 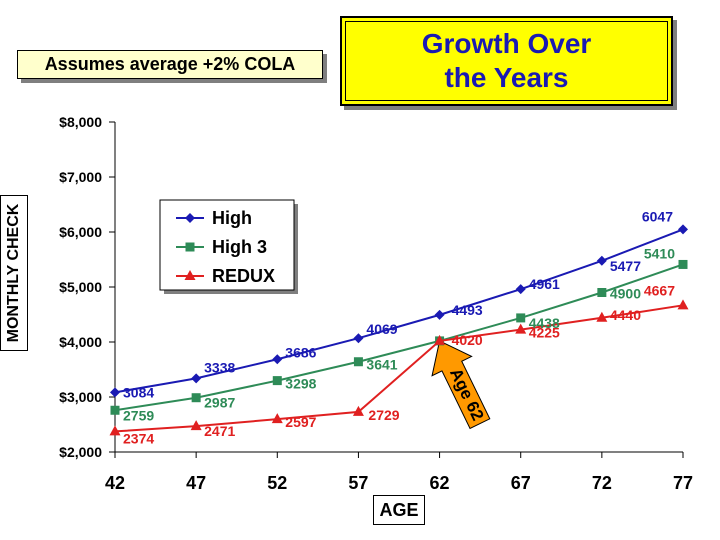 I want to click on data-label-high-3: 3298, so click(x=300, y=384).